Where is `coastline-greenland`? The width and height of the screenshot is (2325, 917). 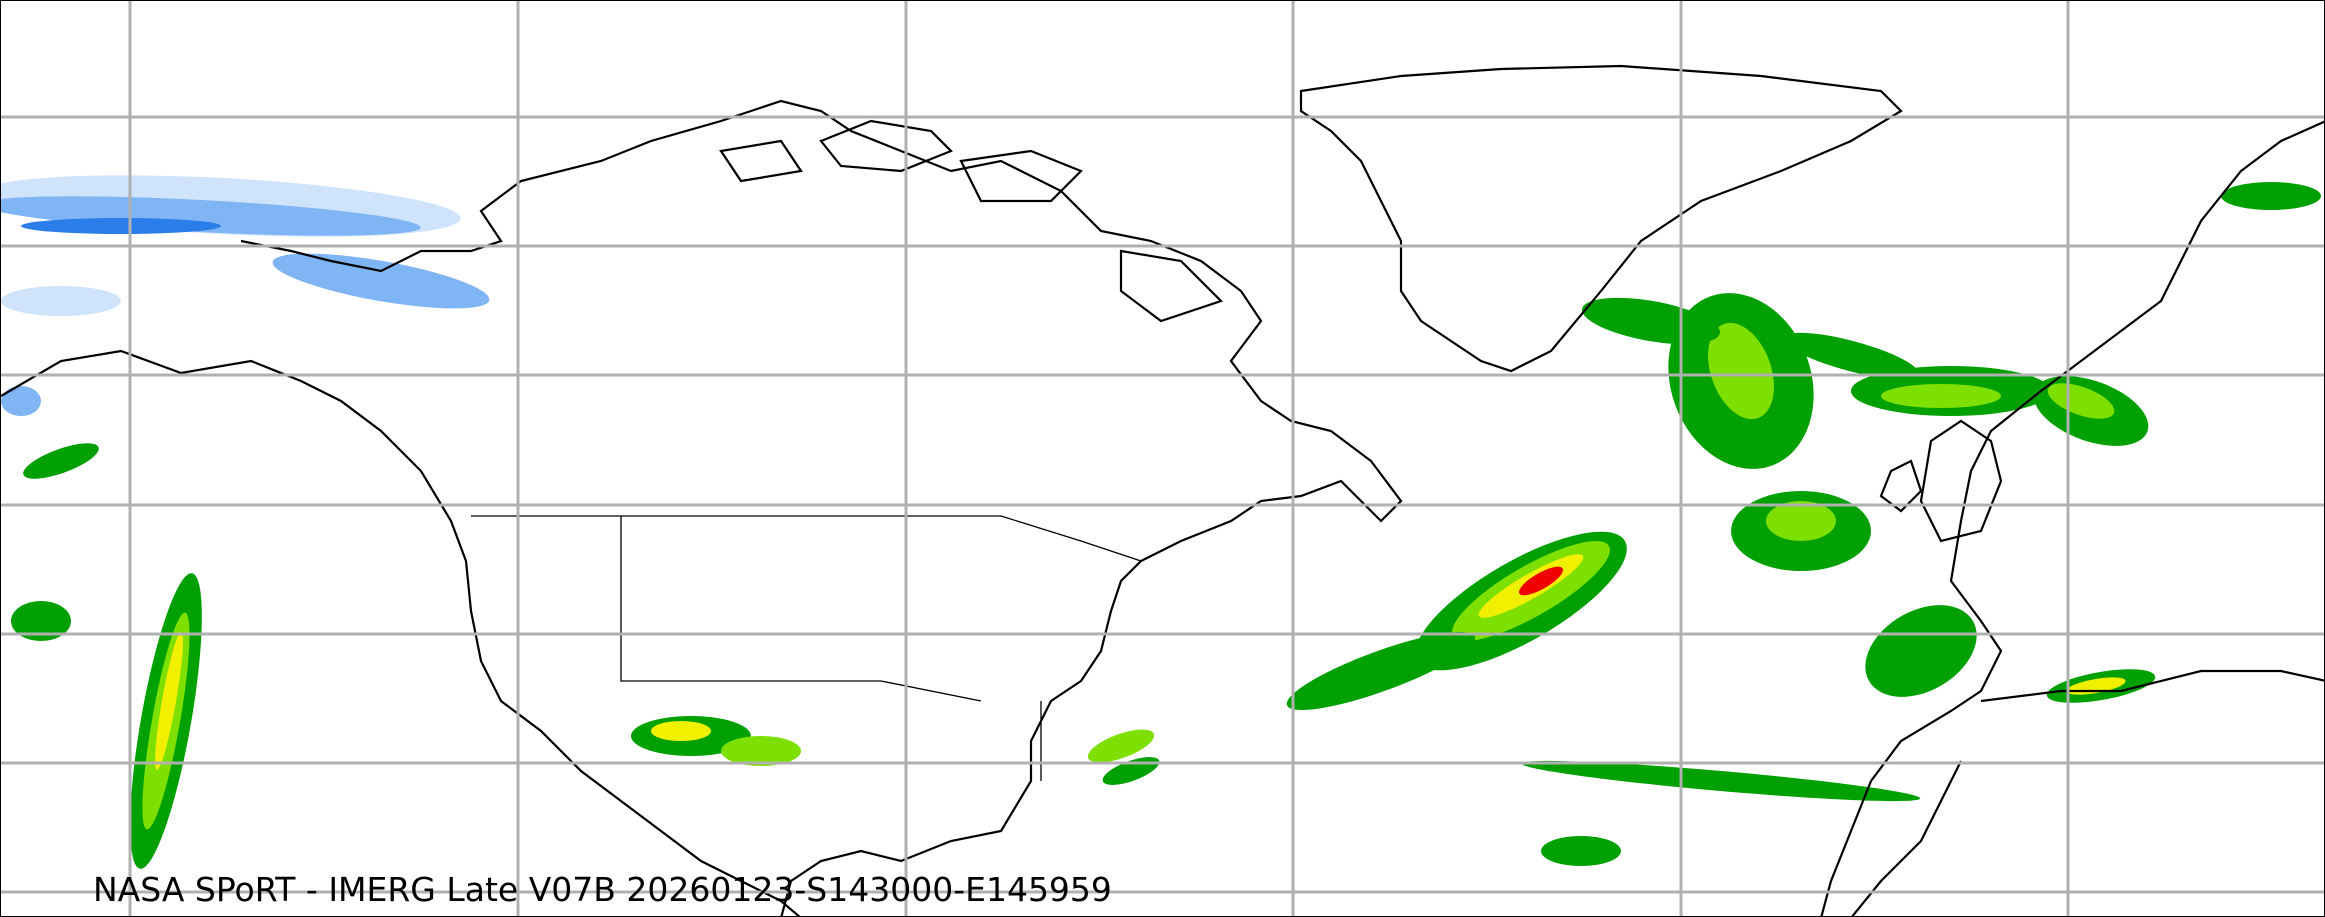
coastline-greenland is located at coordinates (1601, 218).